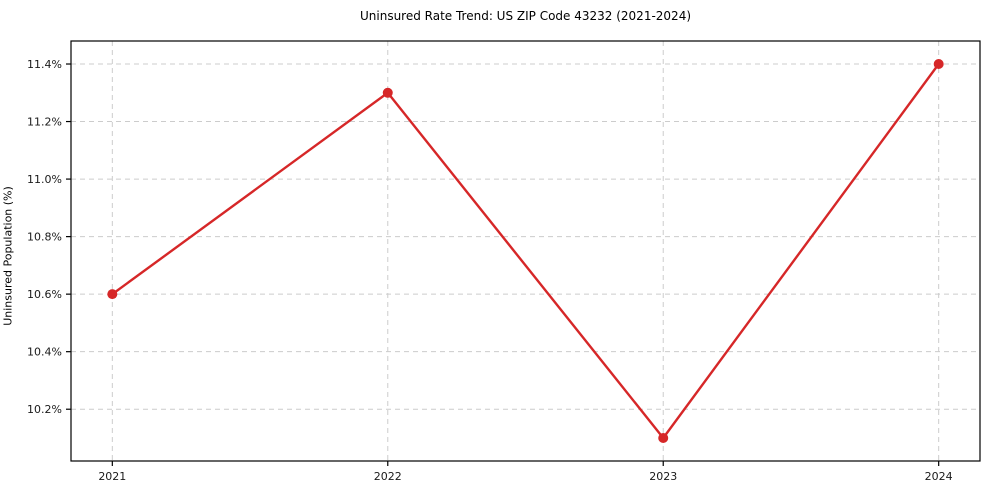 Image resolution: width=989 pixels, height=490 pixels. Describe the element at coordinates (44, 179) in the screenshot. I see `y-tick-label: 11.0%` at that location.